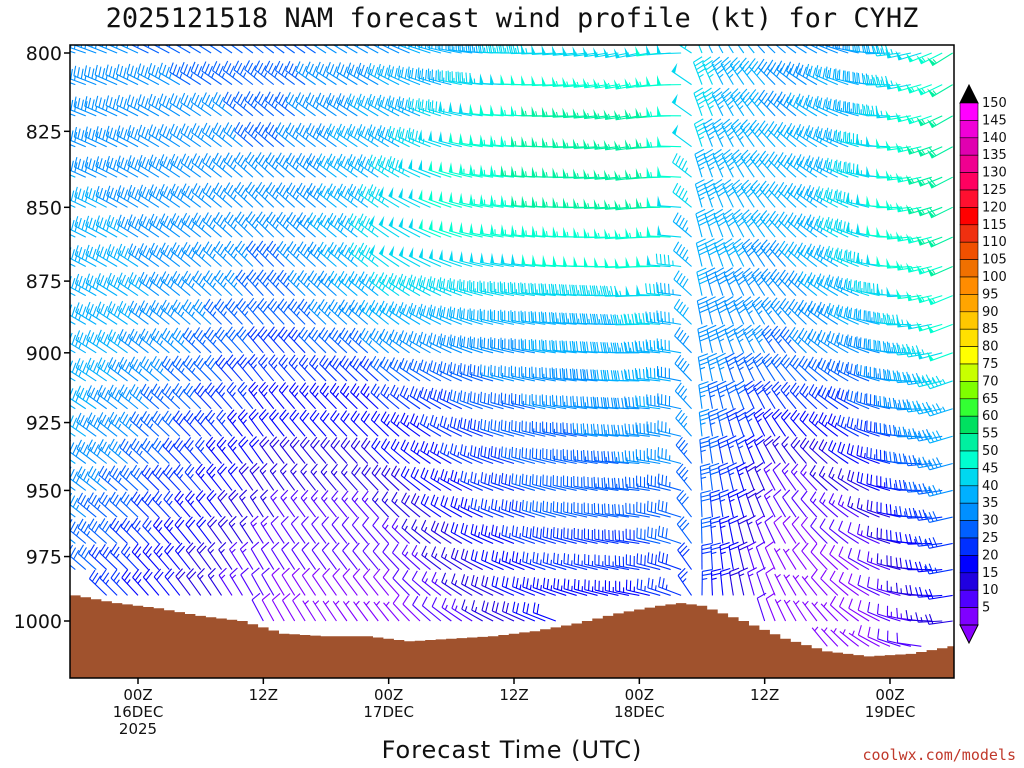 This screenshot has width=1024, height=768. I want to click on legend-label: 30, so click(990, 521).